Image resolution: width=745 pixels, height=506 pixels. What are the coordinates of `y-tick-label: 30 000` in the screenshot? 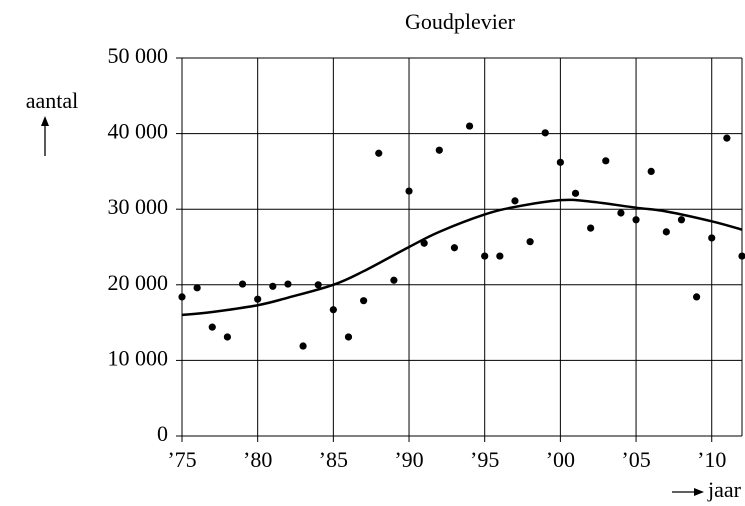 It's located at (138, 206).